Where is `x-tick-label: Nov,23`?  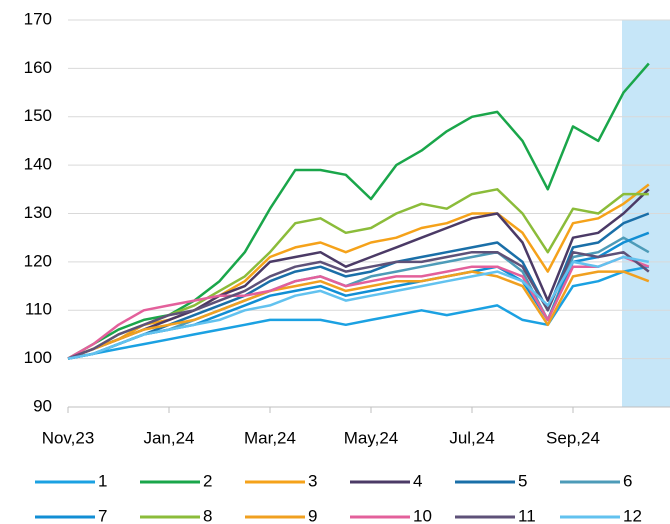
x-tick-label: Nov,23 is located at coordinates (68, 437).